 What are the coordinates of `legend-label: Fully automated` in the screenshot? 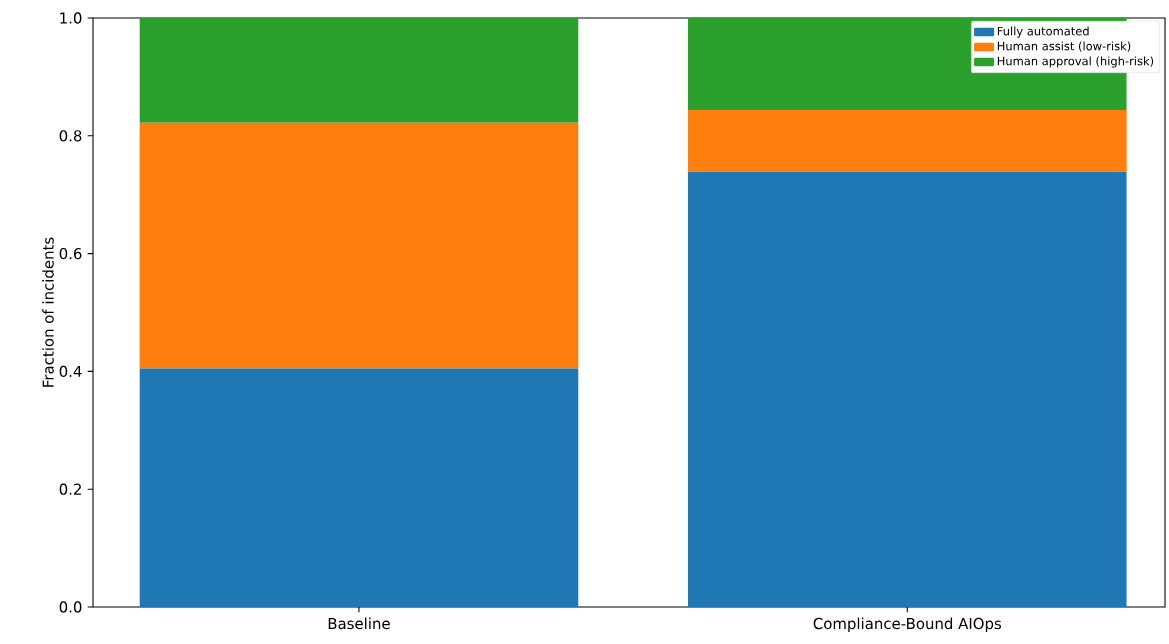 It's located at (1043, 32).